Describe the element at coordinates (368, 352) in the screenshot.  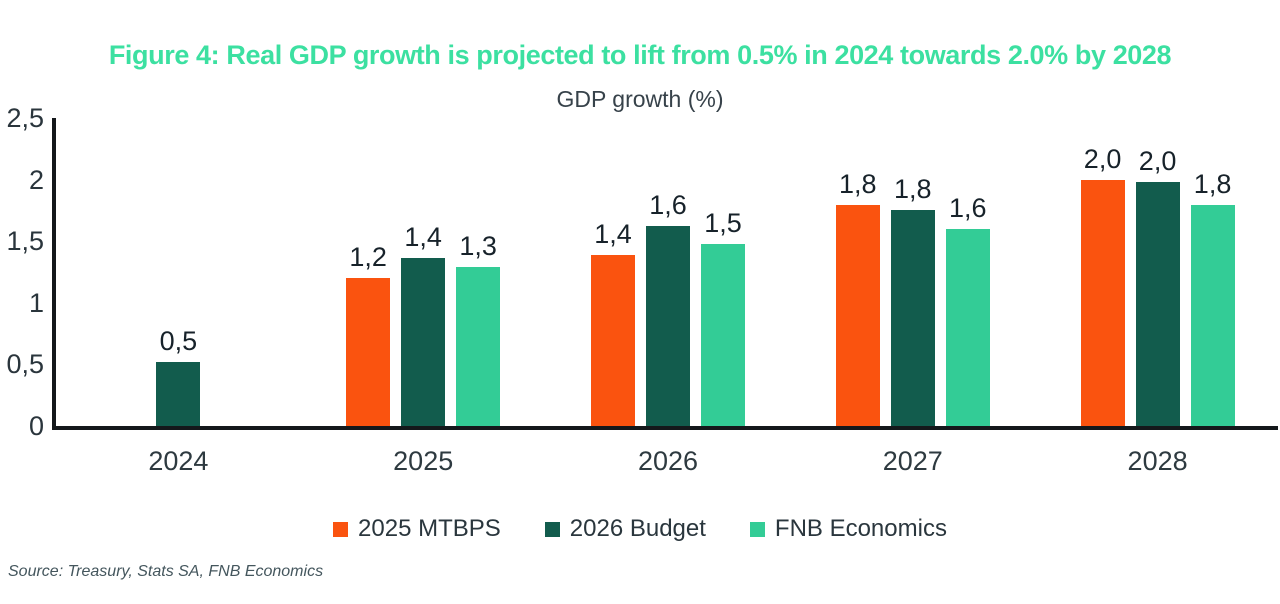
I see `bar-2025-mtbps-2025` at that location.